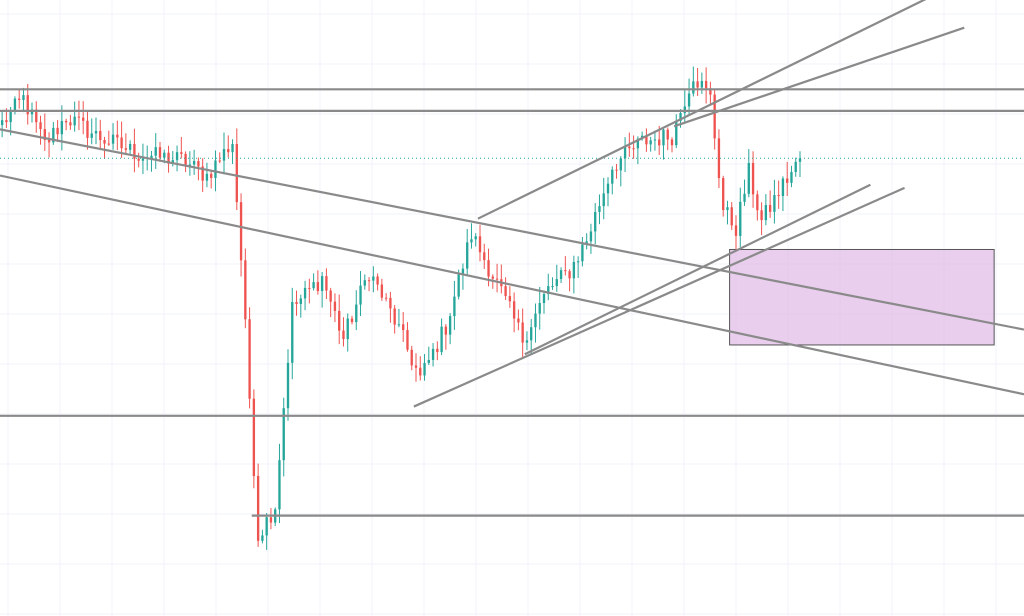 The image size is (1024, 616). Describe the element at coordinates (819, 77) in the screenshot. I see `trendline` at that location.